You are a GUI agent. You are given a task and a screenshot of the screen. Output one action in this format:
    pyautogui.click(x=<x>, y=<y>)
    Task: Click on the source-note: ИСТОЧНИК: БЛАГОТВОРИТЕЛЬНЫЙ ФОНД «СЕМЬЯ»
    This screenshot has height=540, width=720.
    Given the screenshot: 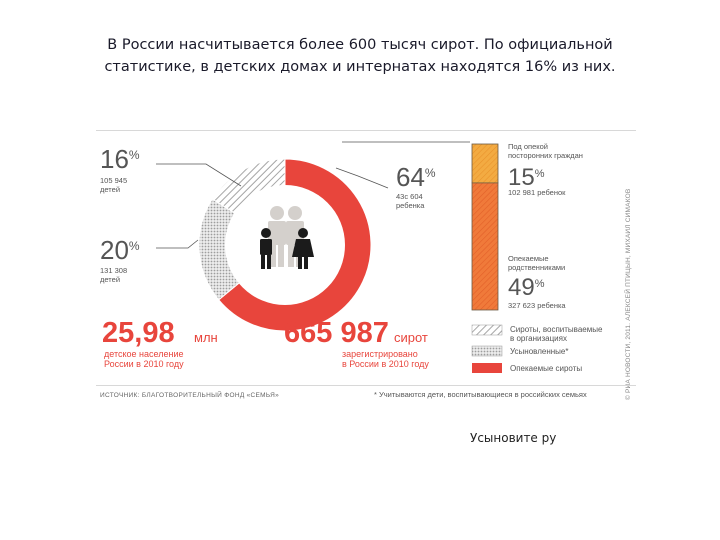 What is the action you would take?
    pyautogui.click(x=189, y=394)
    